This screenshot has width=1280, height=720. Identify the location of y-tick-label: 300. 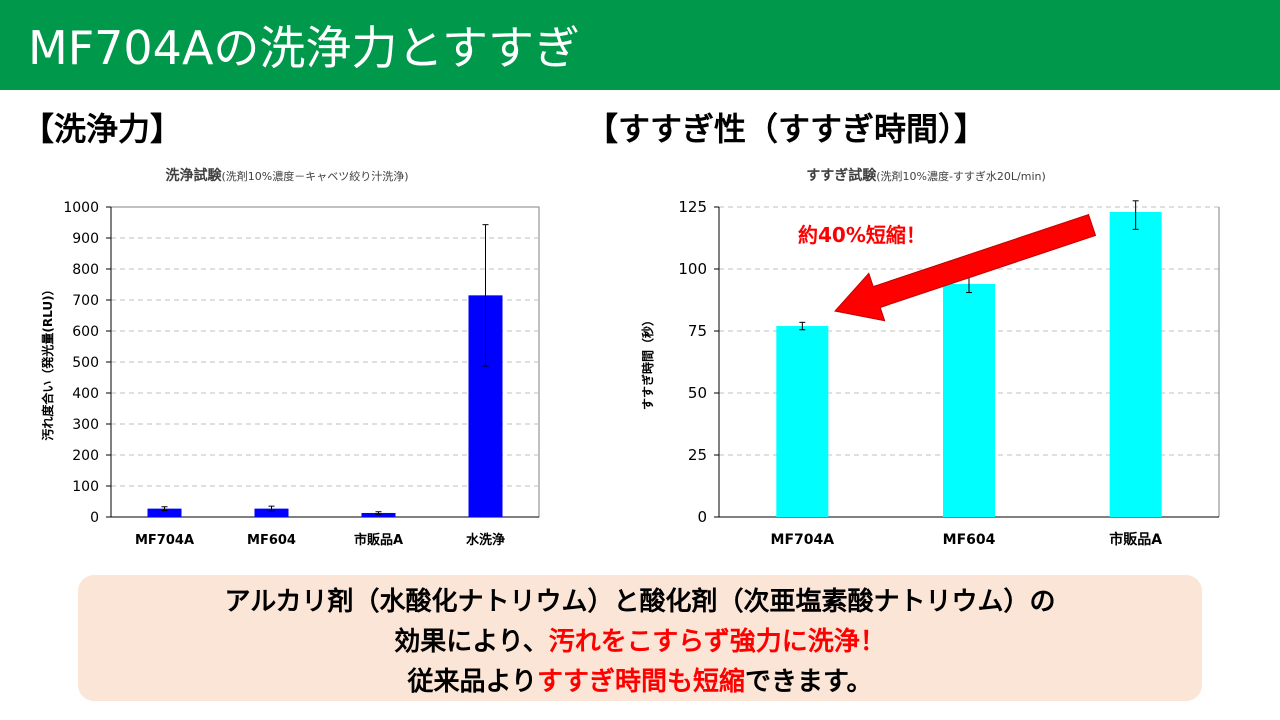
(85, 425).